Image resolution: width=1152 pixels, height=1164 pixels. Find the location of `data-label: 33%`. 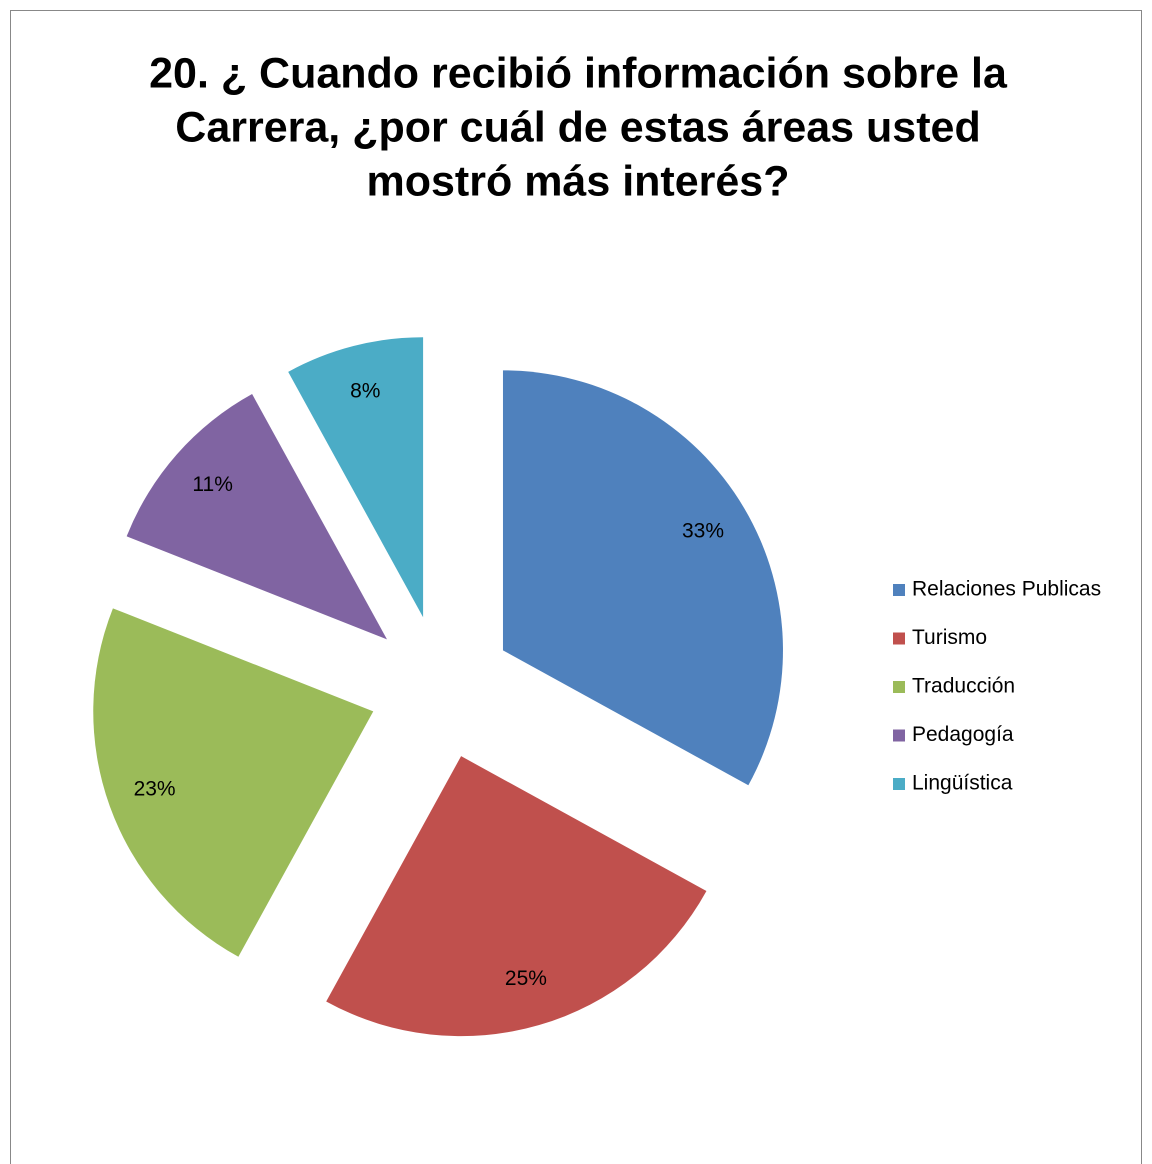

data-label: 33% is located at coordinates (703, 531).